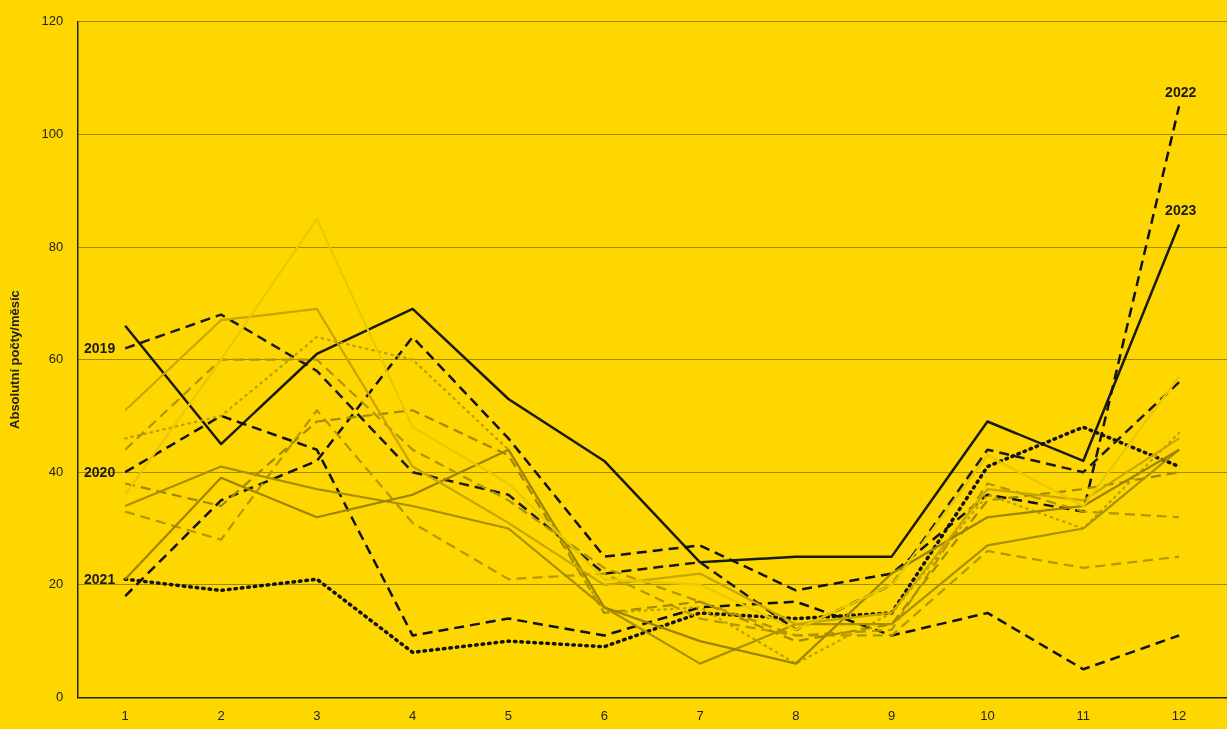  What do you see at coordinates (15, 359) in the screenshot?
I see `y-axis-title: Absolutní počty/měsíc` at bounding box center [15, 359].